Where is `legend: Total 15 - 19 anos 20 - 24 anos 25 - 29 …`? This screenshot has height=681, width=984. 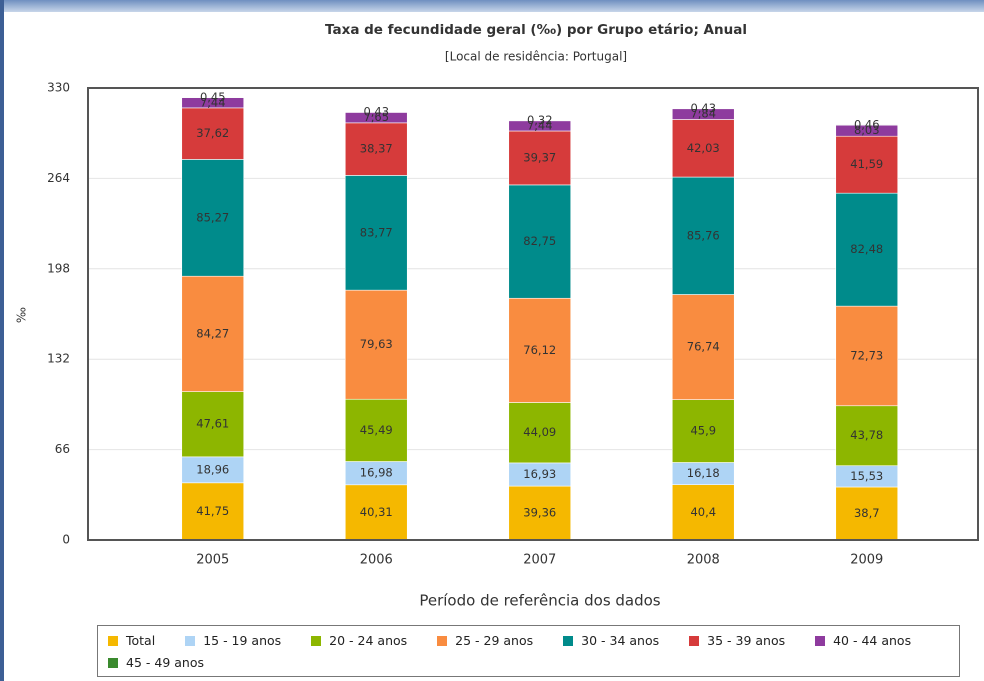
legend: Total 15 - 19 anos 20 - 24 anos 25 - 29 … is located at coordinates (528, 651).